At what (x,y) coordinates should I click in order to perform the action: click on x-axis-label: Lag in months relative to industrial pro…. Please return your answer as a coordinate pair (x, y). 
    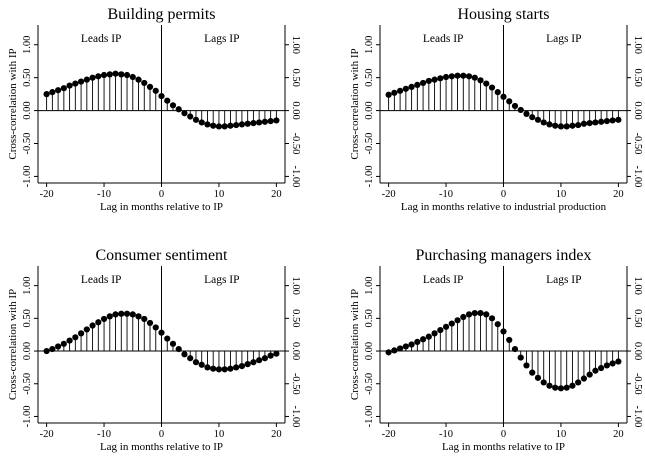
    Looking at the image, I should click on (504, 207).